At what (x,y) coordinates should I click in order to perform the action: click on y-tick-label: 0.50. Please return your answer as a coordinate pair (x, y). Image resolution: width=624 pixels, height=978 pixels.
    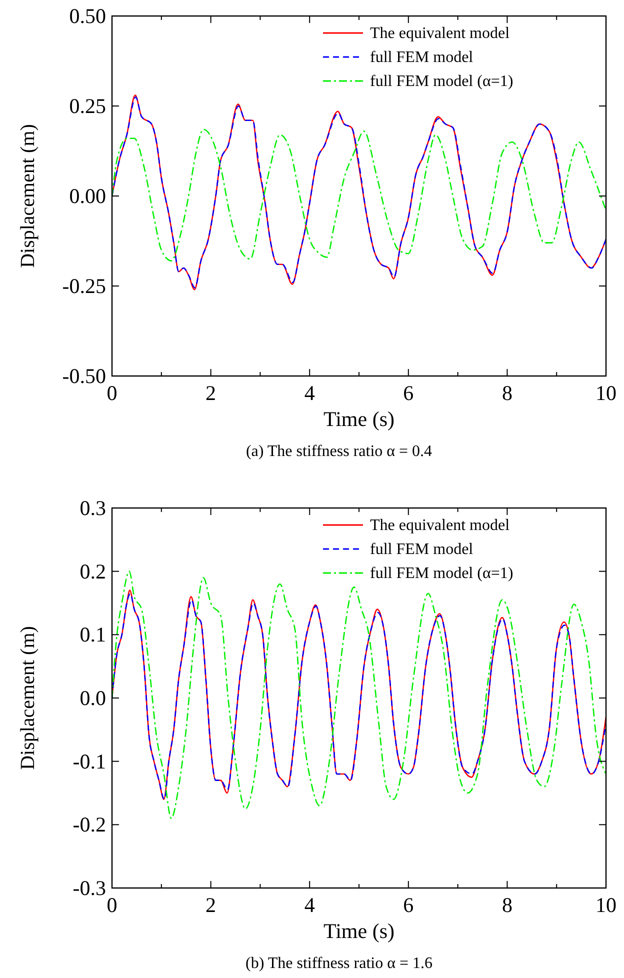
    Looking at the image, I should click on (87, 16).